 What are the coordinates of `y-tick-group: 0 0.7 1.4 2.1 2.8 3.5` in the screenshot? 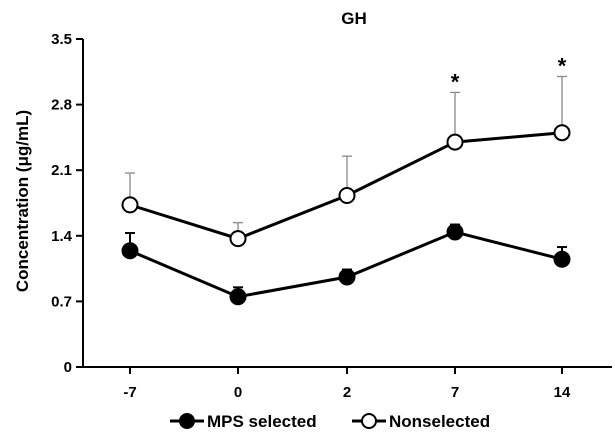 It's located at (67, 203).